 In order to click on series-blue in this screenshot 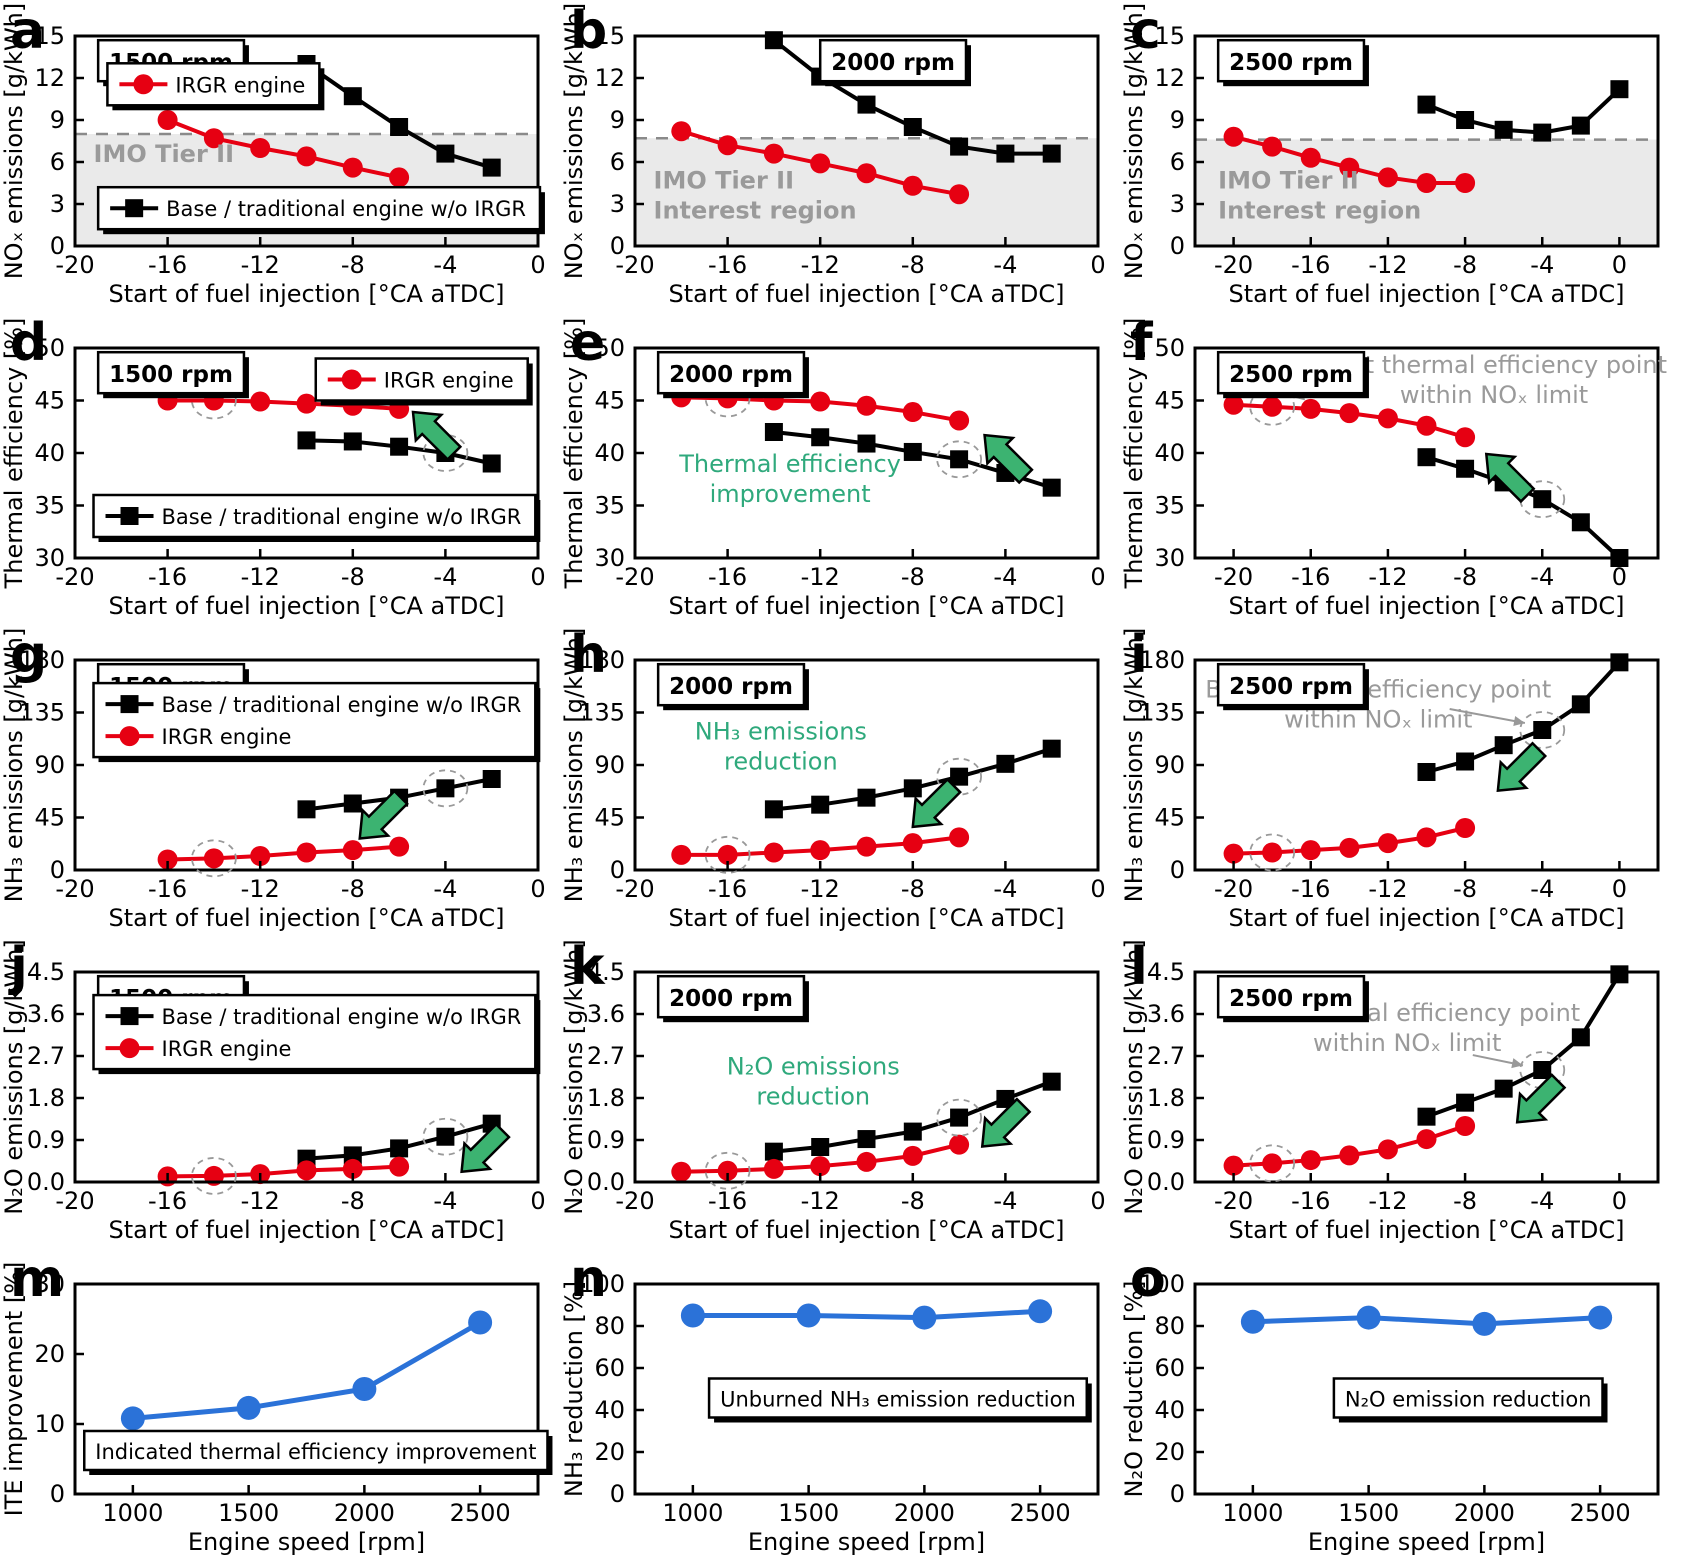, I will do `click(1426, 1320)`.